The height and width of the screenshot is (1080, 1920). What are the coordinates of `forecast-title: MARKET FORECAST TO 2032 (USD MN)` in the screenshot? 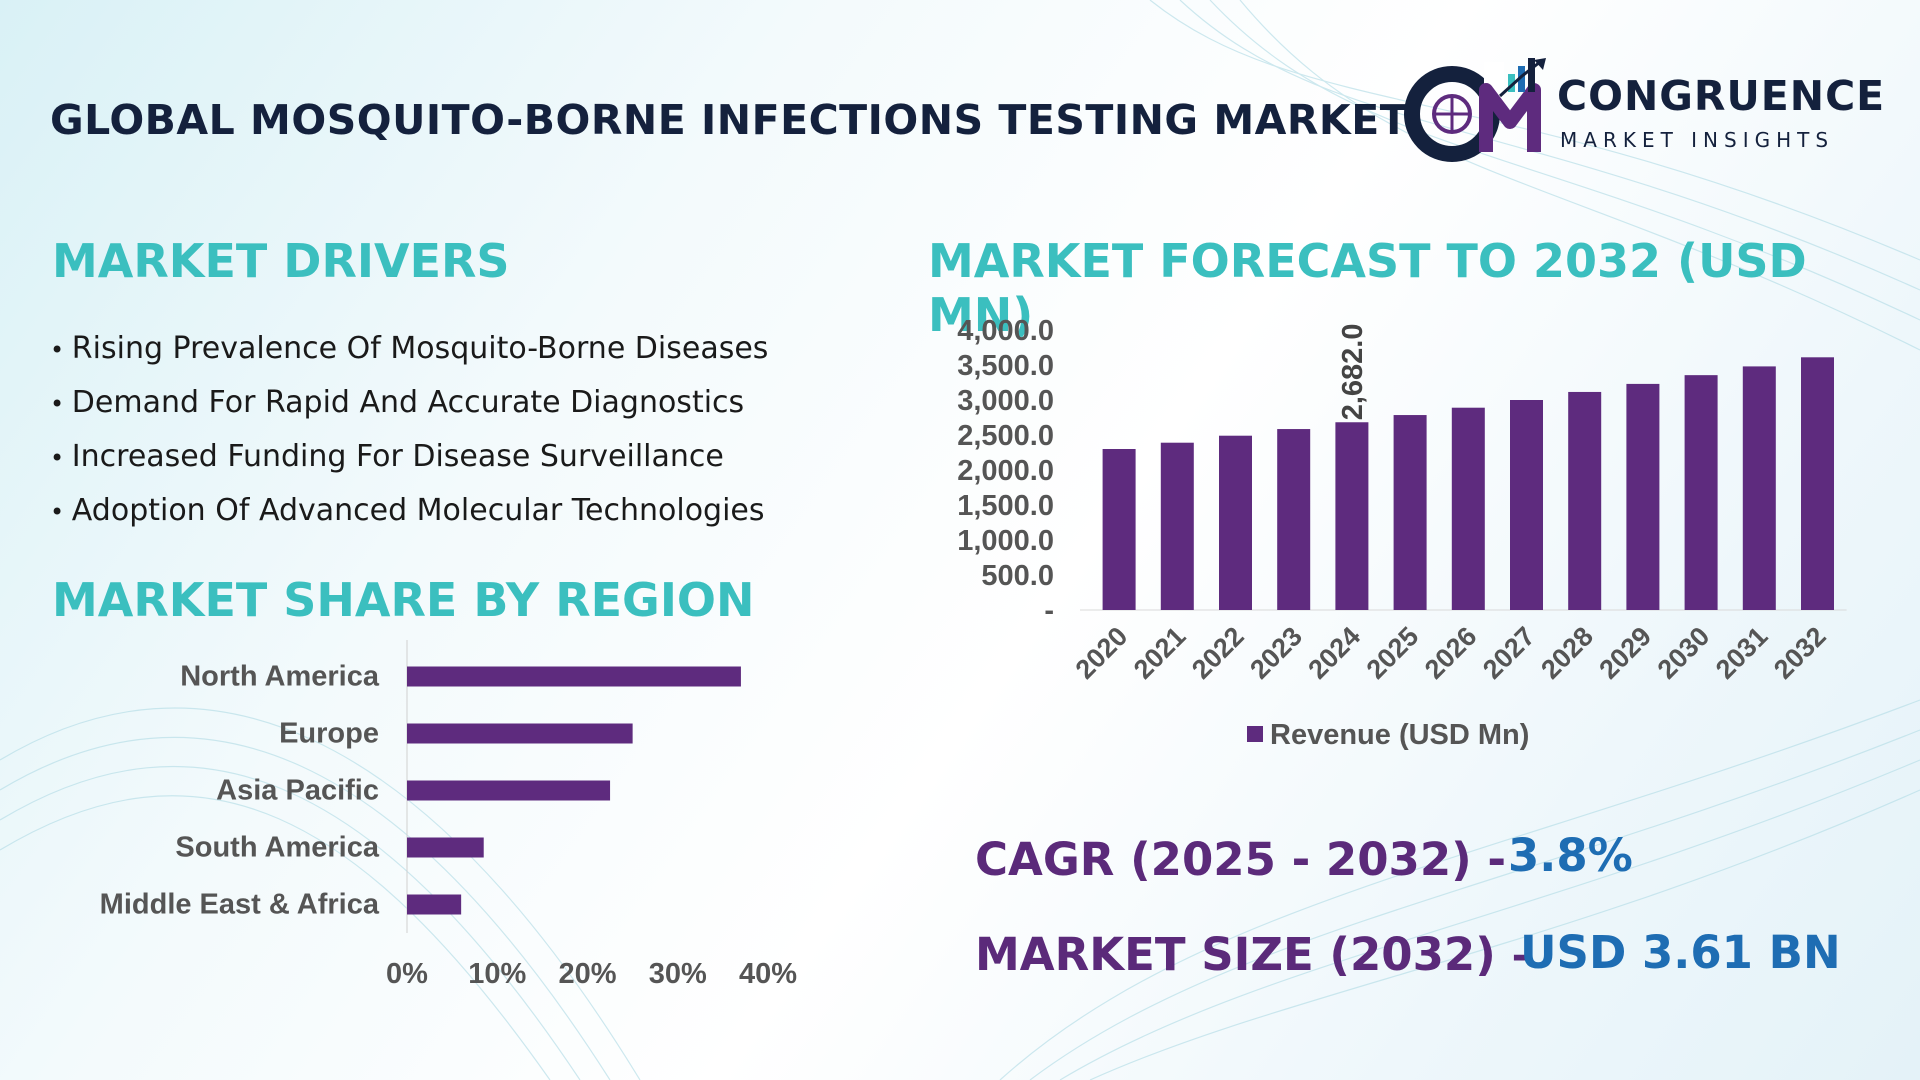 It's located at (1367, 288).